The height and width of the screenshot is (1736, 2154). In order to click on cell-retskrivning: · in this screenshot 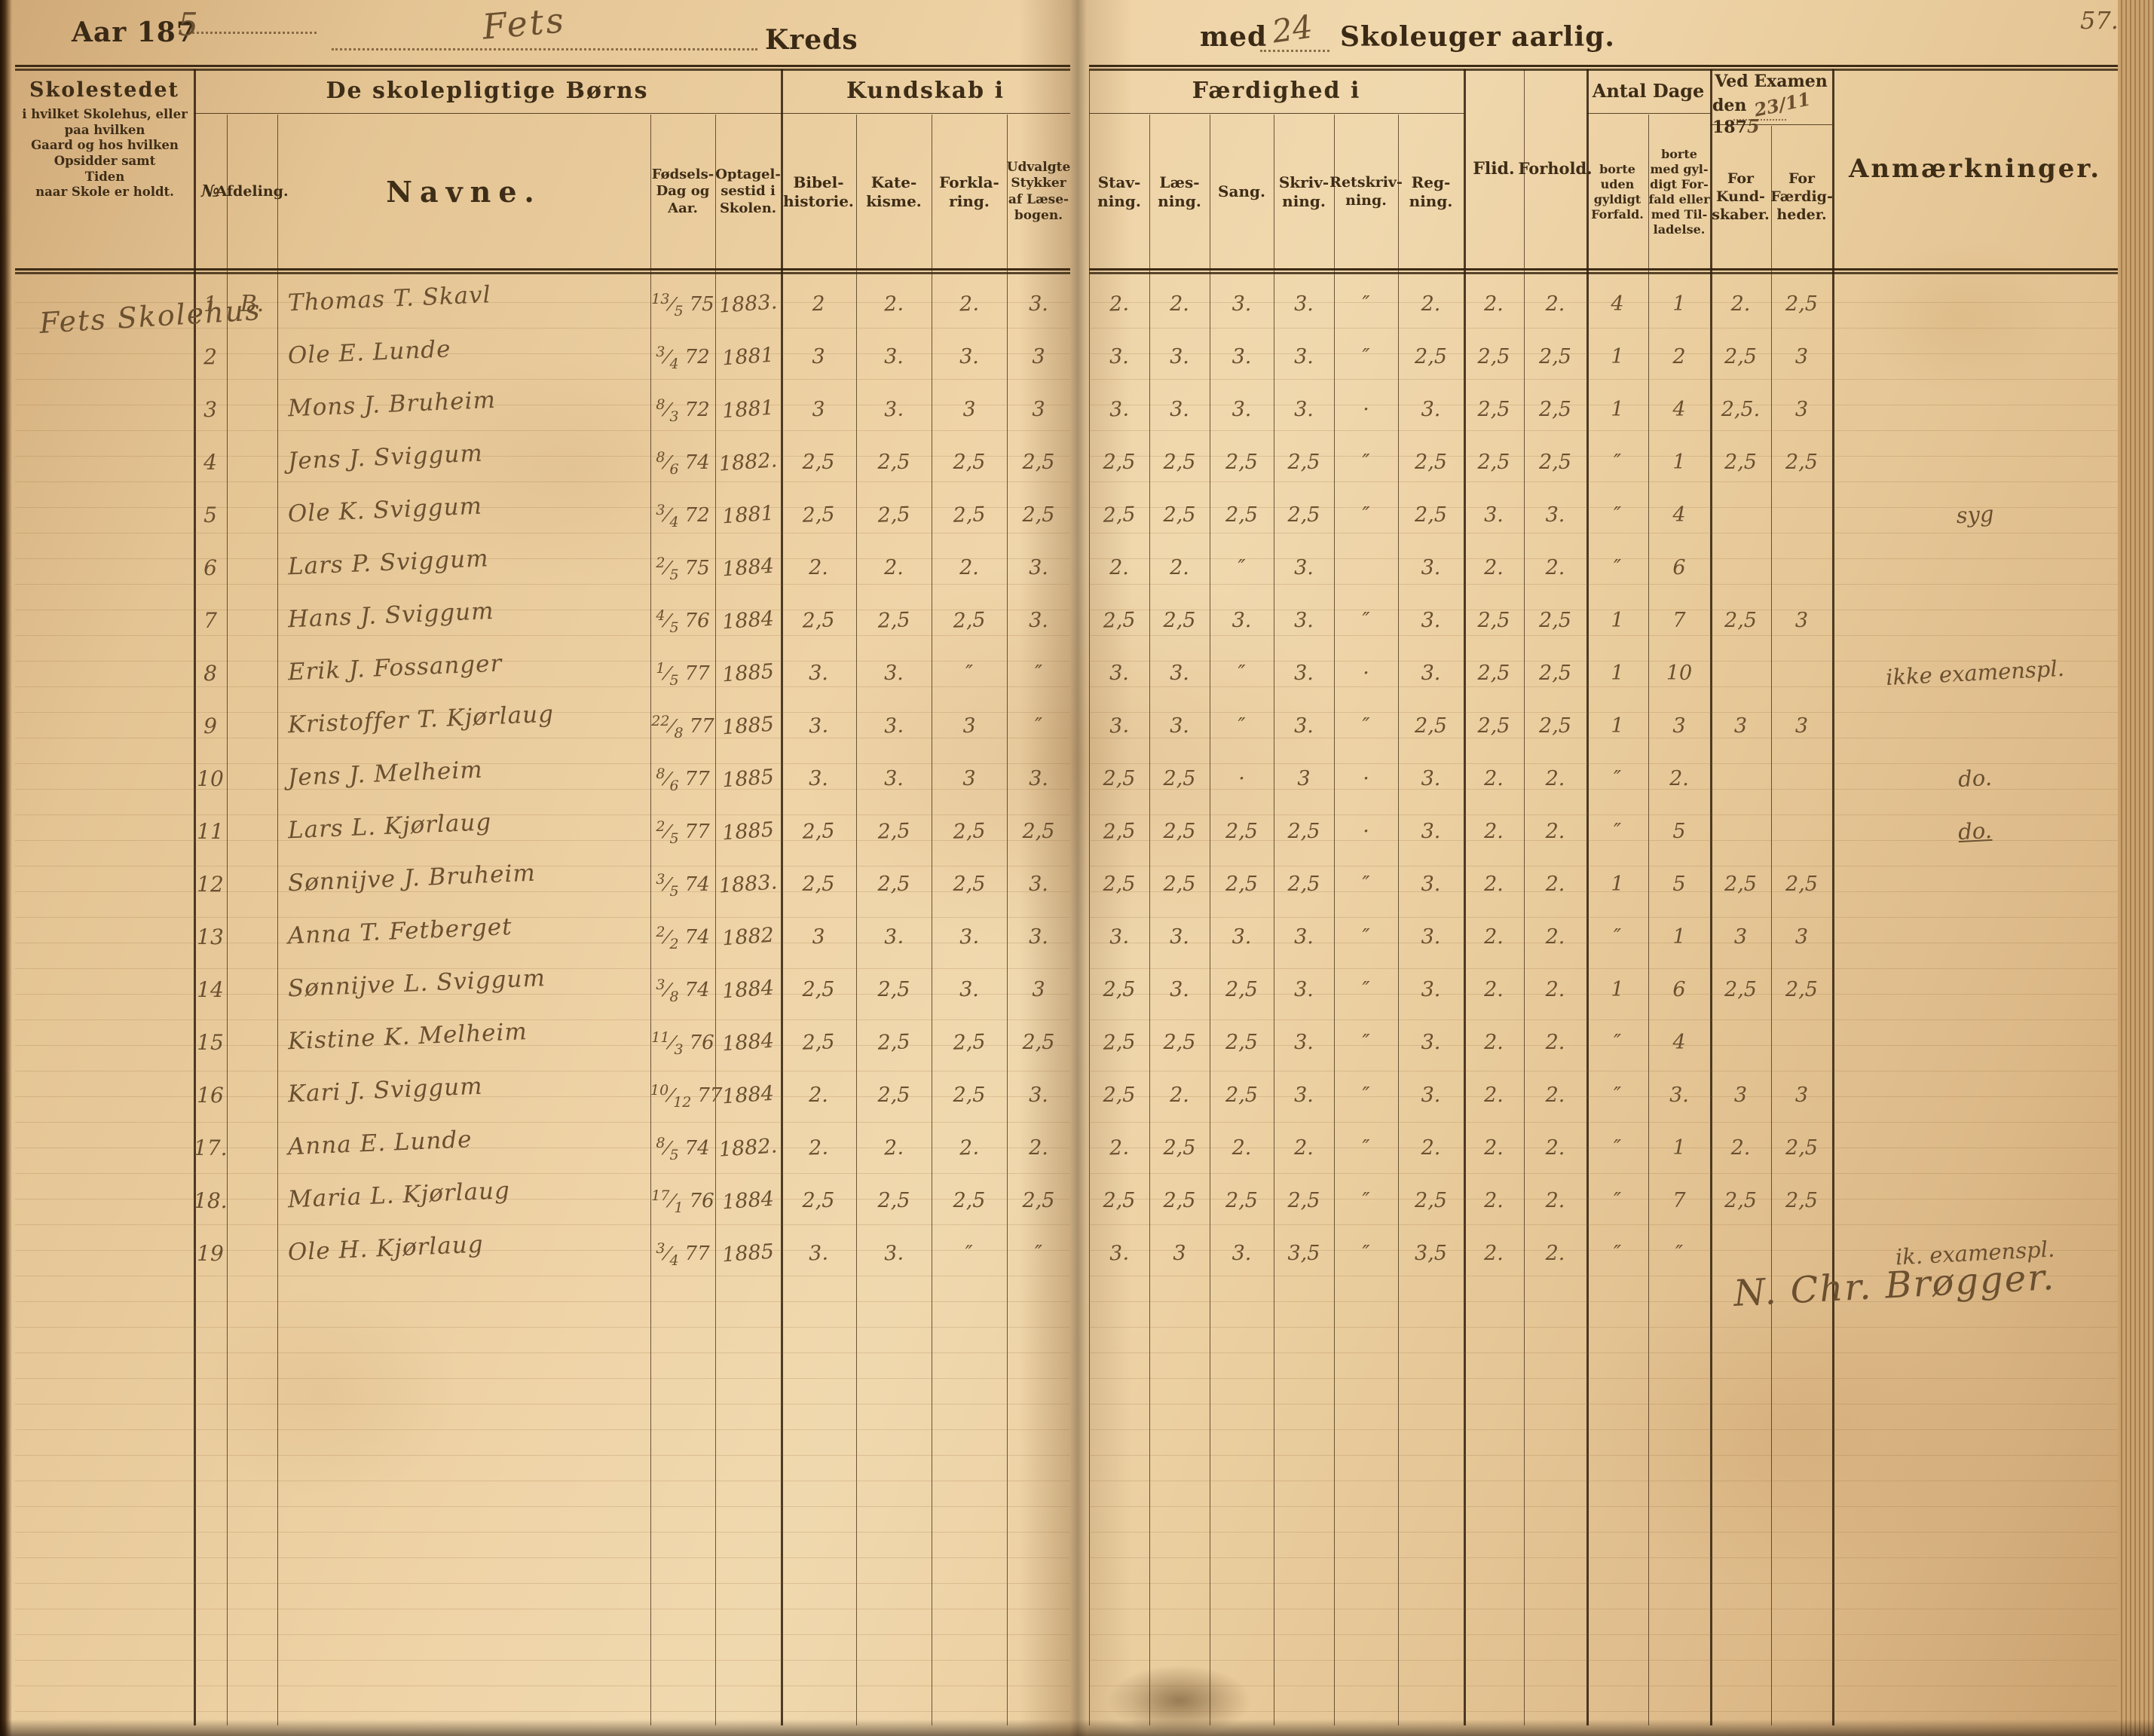, I will do `click(1366, 673)`.